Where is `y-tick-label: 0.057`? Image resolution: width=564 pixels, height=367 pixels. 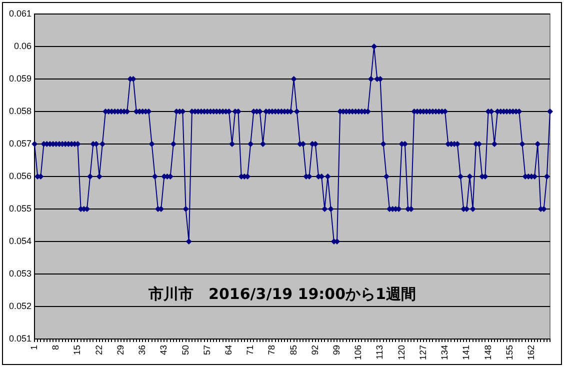
y-tick-label: 0.057 is located at coordinates (20, 143).